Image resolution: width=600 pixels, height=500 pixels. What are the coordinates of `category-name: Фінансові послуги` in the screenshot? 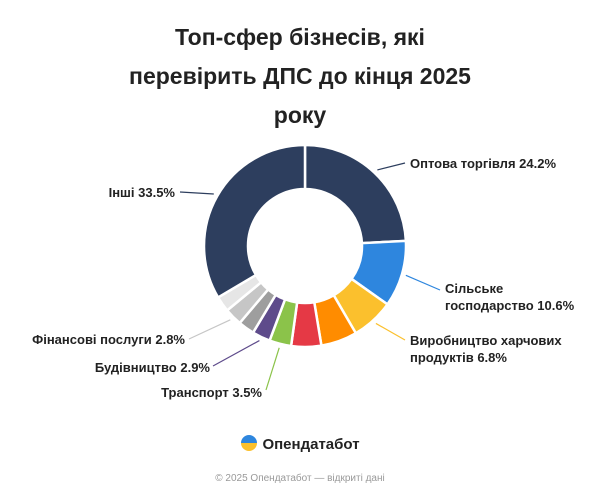 It's located at (92, 339).